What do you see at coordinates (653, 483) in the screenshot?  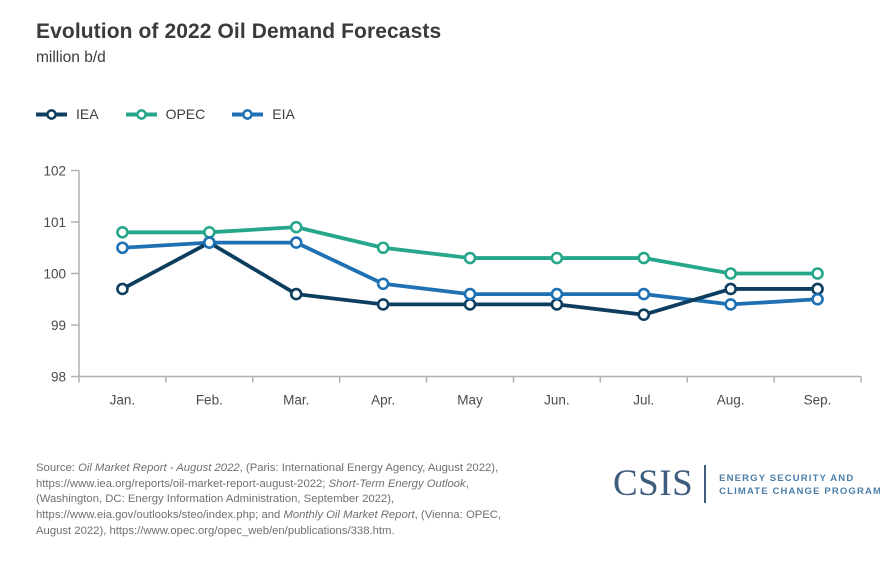 I see `csis-wordmark: CSIS` at bounding box center [653, 483].